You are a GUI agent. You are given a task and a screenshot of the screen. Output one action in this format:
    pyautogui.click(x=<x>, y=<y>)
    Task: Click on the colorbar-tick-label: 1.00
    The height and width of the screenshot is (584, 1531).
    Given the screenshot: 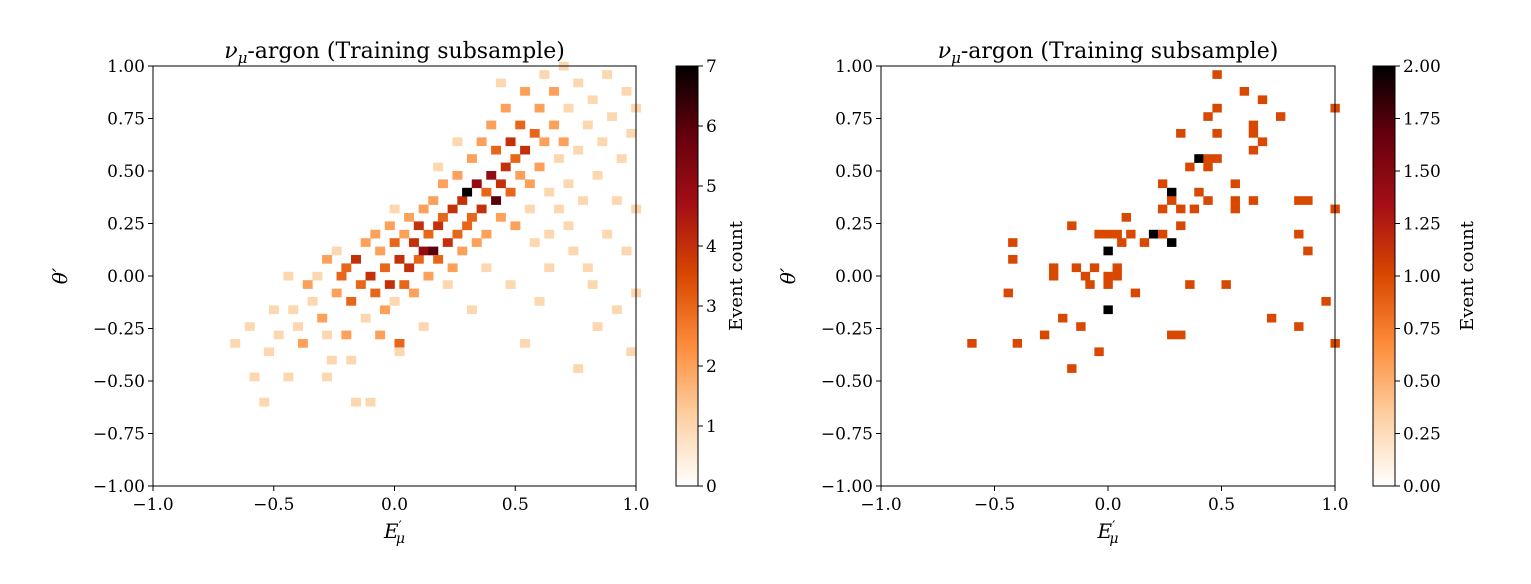 What is the action you would take?
    pyautogui.click(x=1422, y=277)
    